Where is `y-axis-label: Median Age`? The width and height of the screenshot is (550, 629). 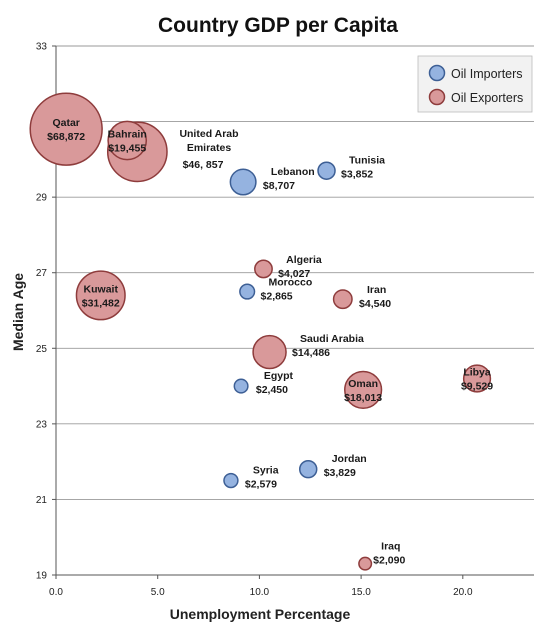 y-axis-label: Median Age is located at coordinates (18, 312).